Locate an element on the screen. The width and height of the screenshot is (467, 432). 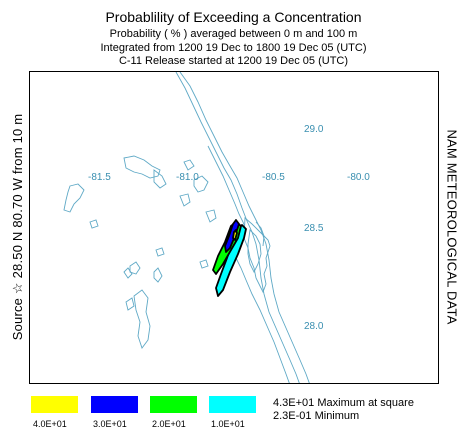
lake-i is located at coordinates (94, 224).